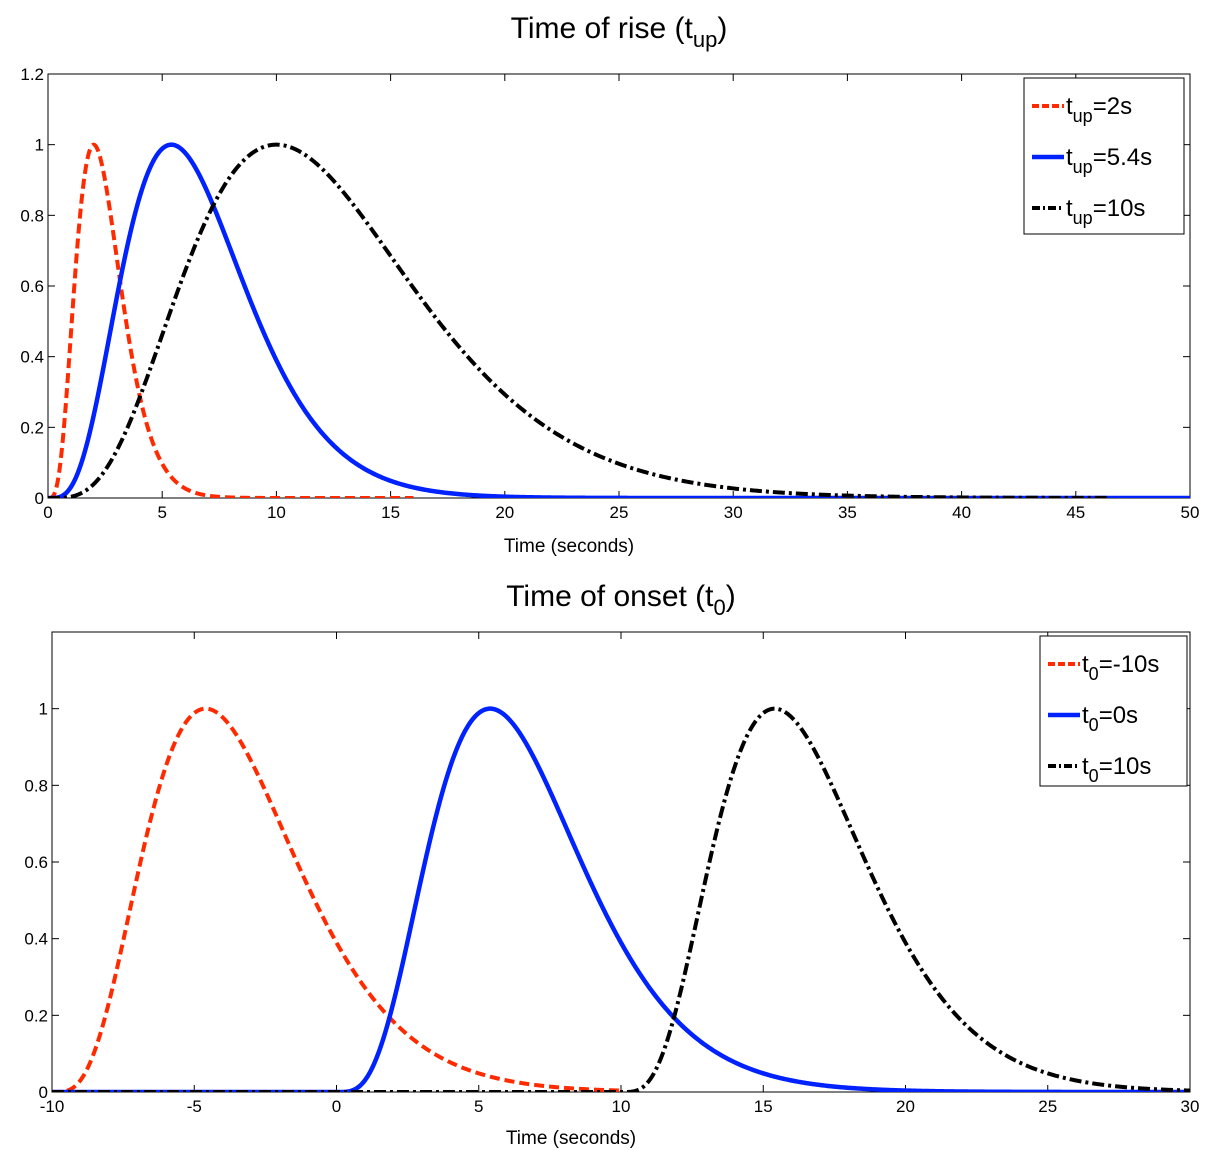 This screenshot has height=1150, width=1215. I want to click on x-tick-label: -10, so click(52, 1106).